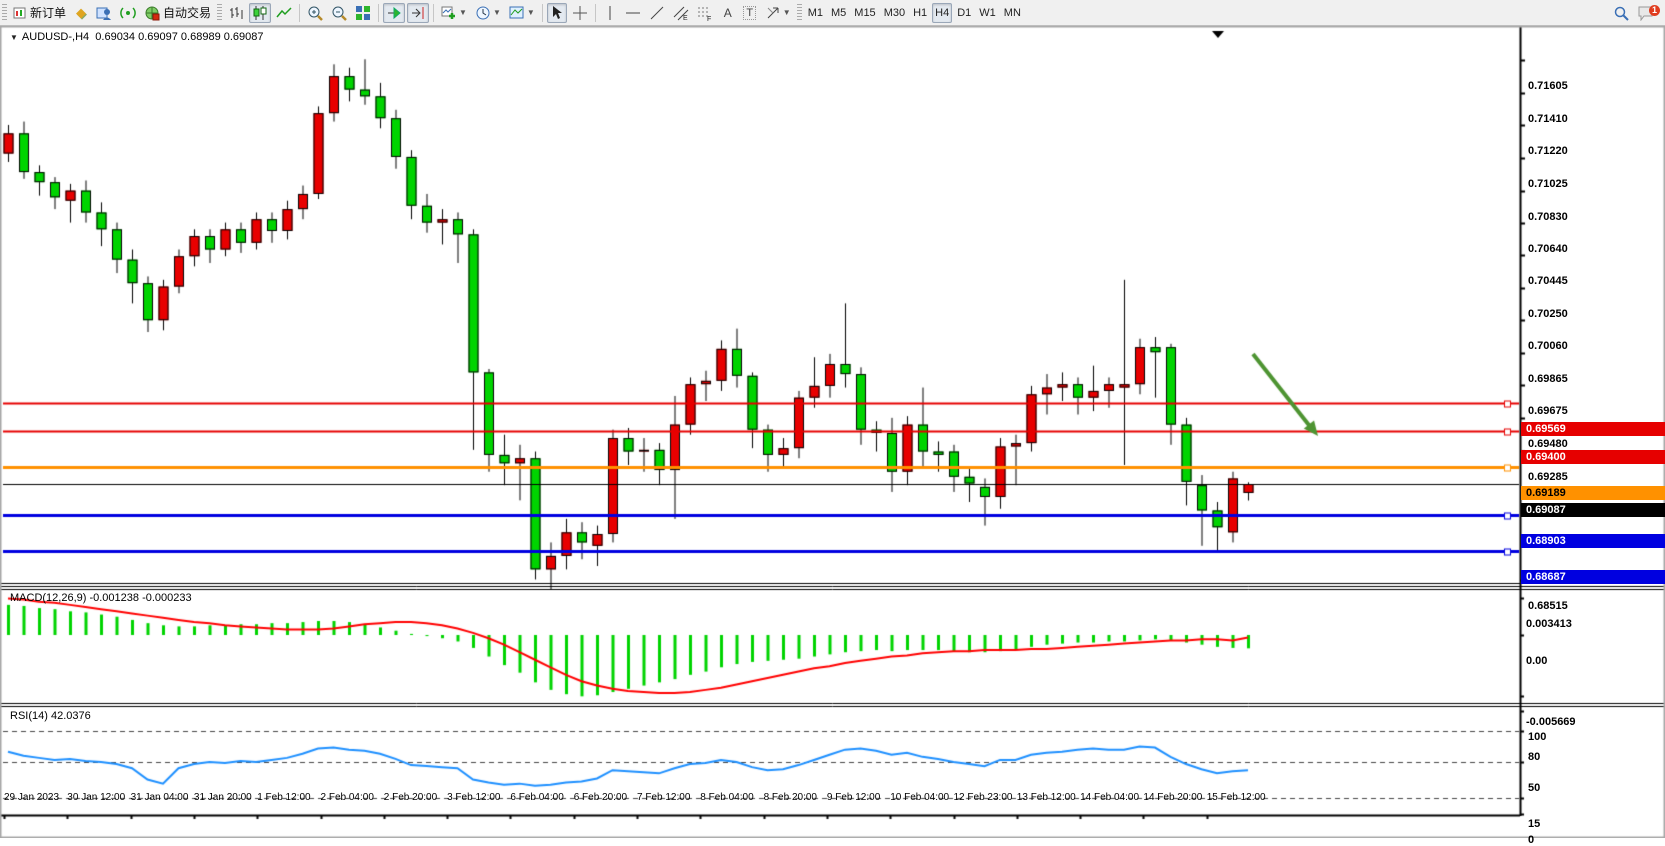 This screenshot has width=1665, height=846. What do you see at coordinates (39, 13) in the screenshot?
I see `new-order-button: 新订单` at bounding box center [39, 13].